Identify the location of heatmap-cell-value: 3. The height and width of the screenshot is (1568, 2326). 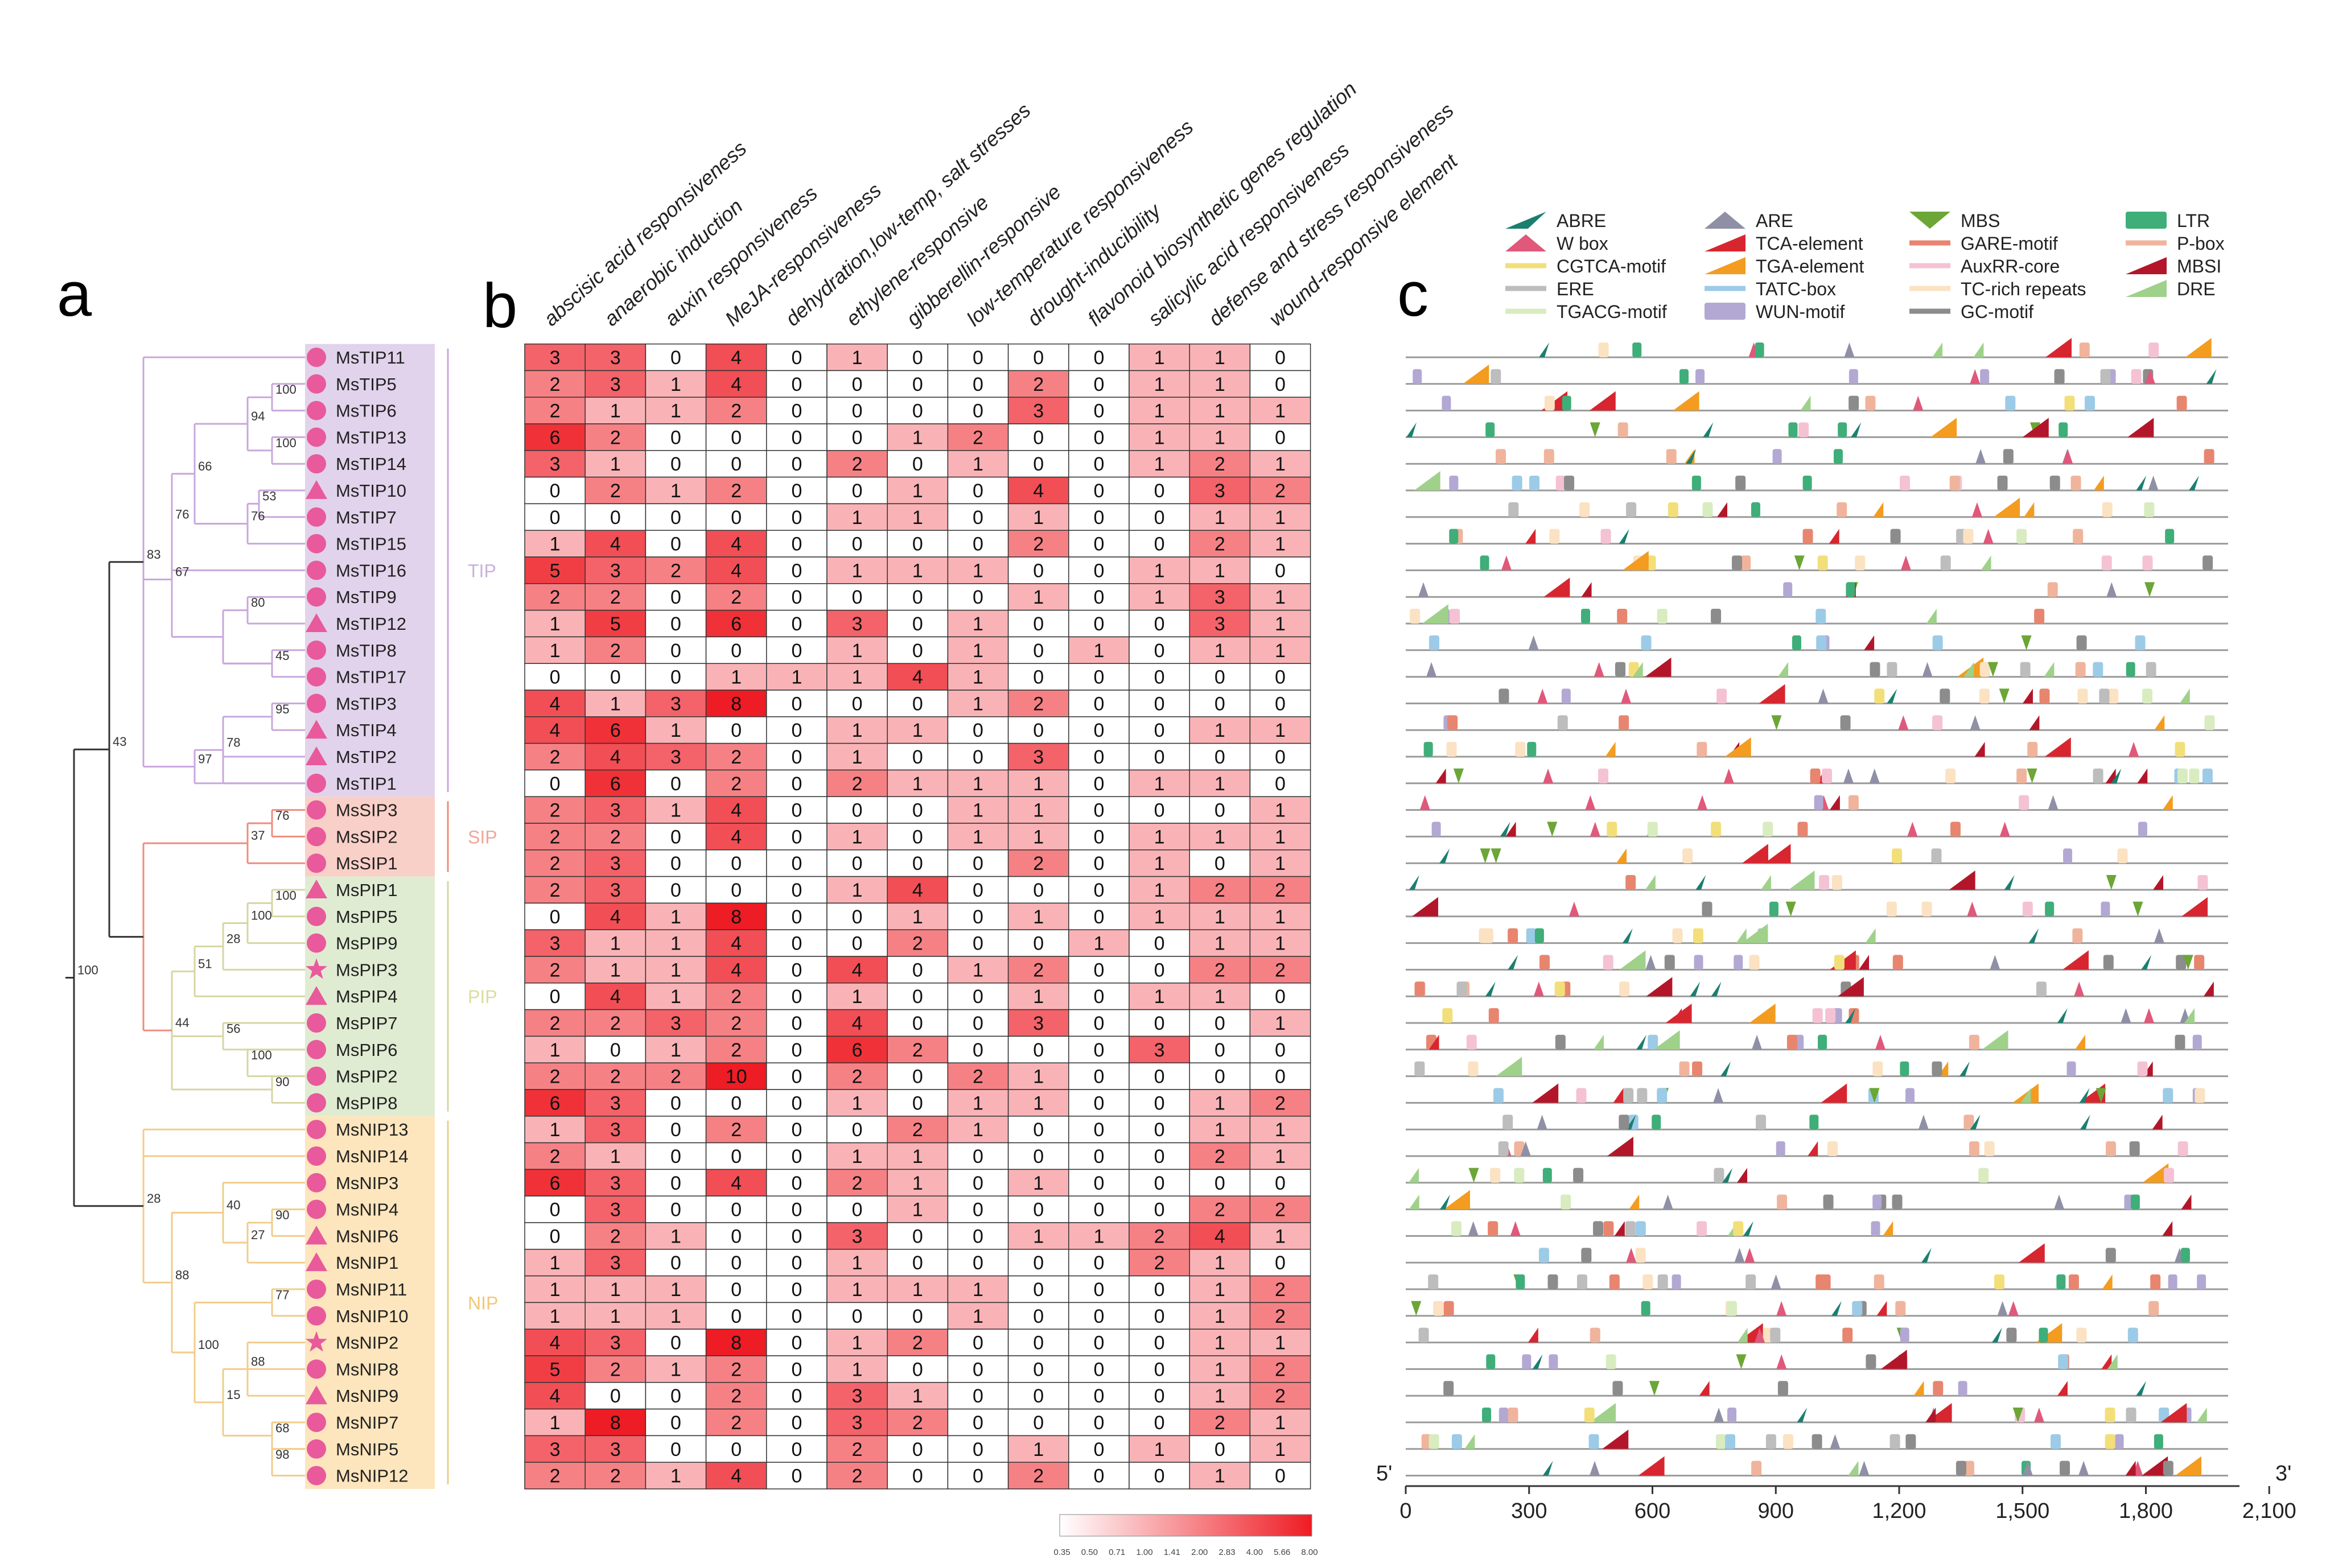
(615, 1183).